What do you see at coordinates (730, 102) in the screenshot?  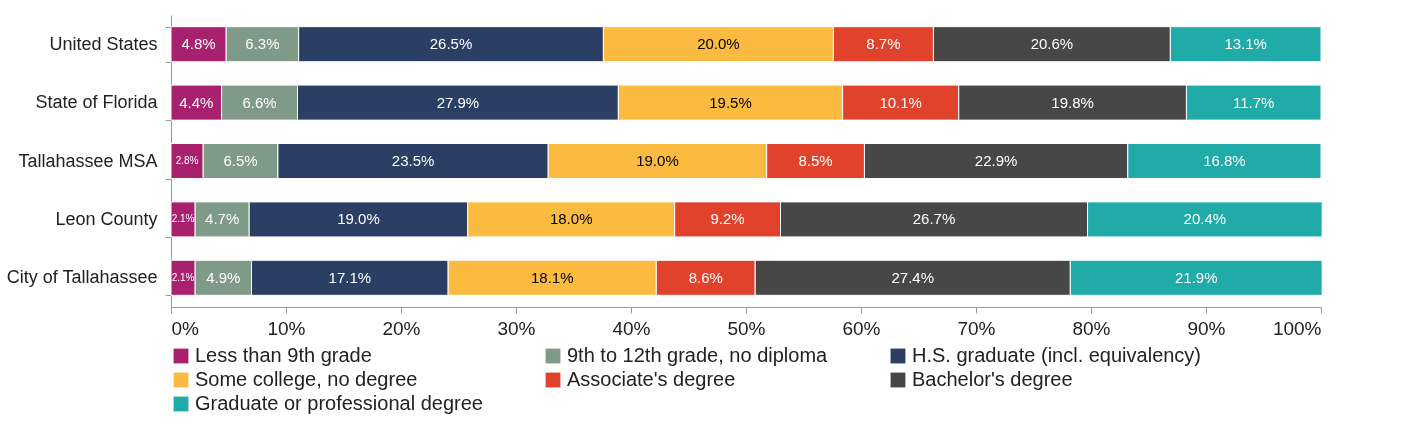 I see `data-label: 19.5%` at bounding box center [730, 102].